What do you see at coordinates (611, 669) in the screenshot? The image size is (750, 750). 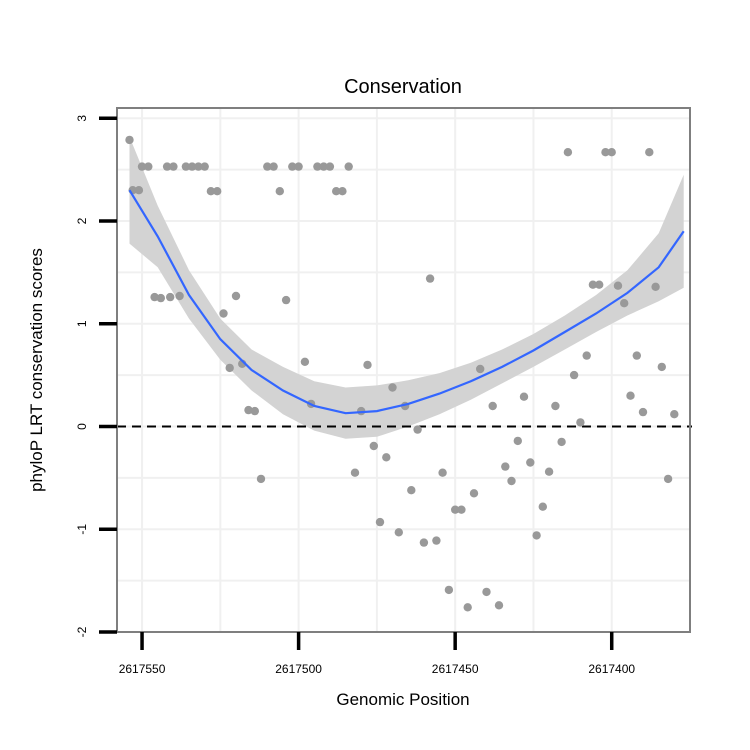 I see `x-tick-label: 2617400` at bounding box center [611, 669].